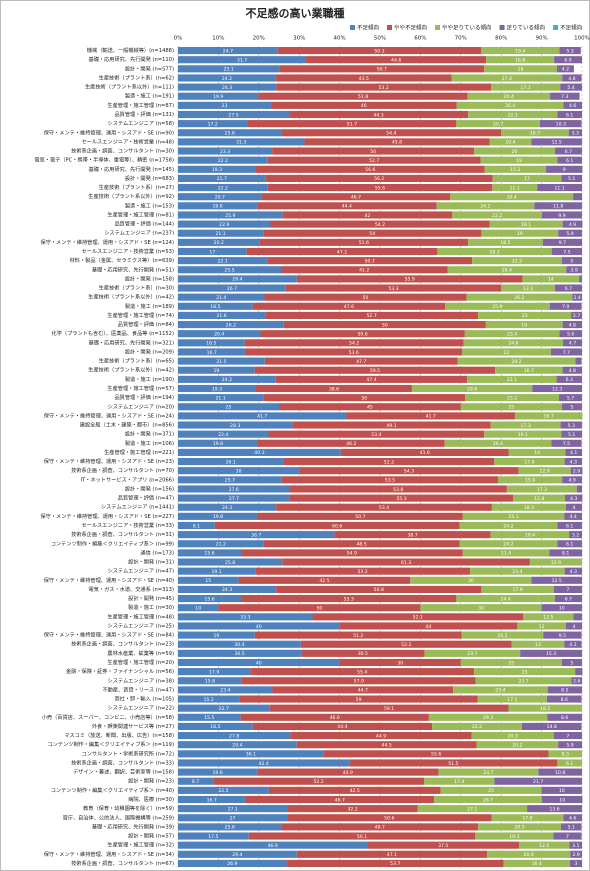 The width and height of the screenshot is (590, 871). What do you see at coordinates (144, 224) in the screenshot?
I see `y-tick-label: 品質管理・評価 (n=144)` at bounding box center [144, 224].